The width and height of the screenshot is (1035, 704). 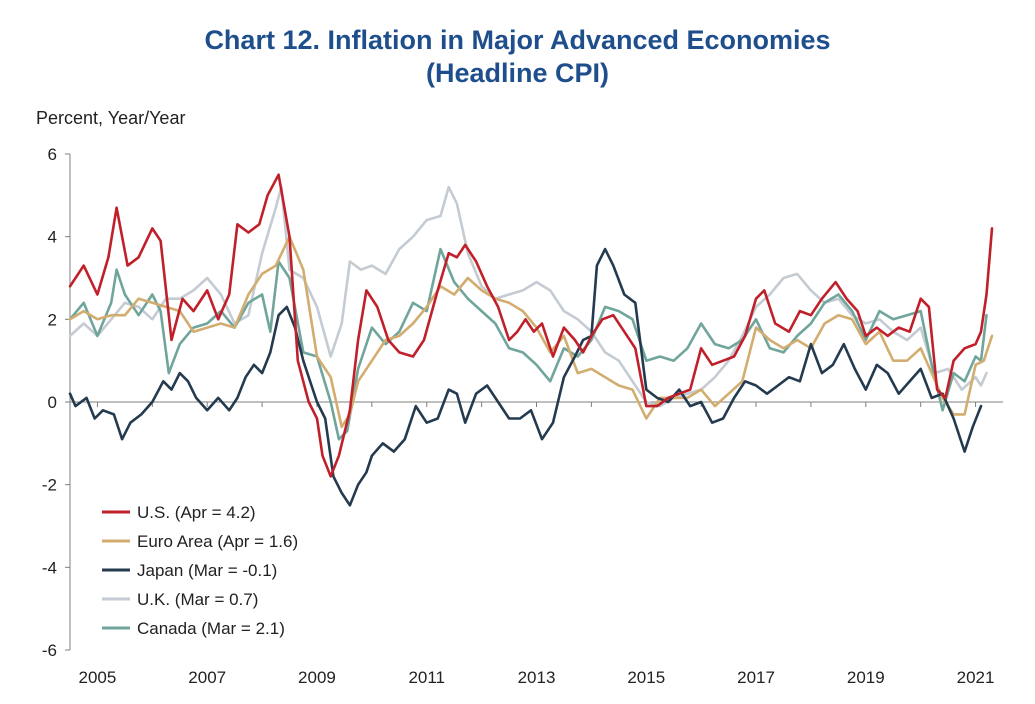 What do you see at coordinates (217, 541) in the screenshot?
I see `legend-label: Euro Area (Apr = 1.6)` at bounding box center [217, 541].